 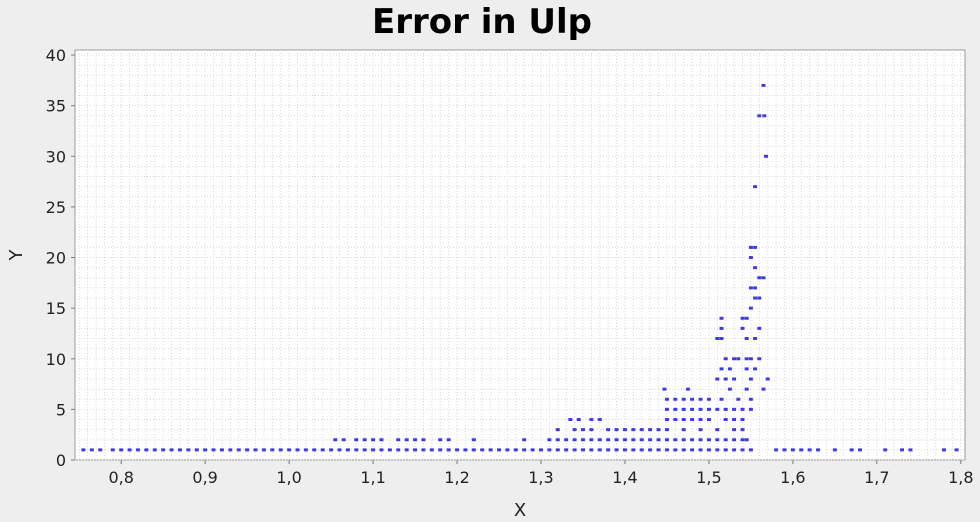 What do you see at coordinates (792, 477) in the screenshot?
I see `x-tick-label: 1,6` at bounding box center [792, 477].